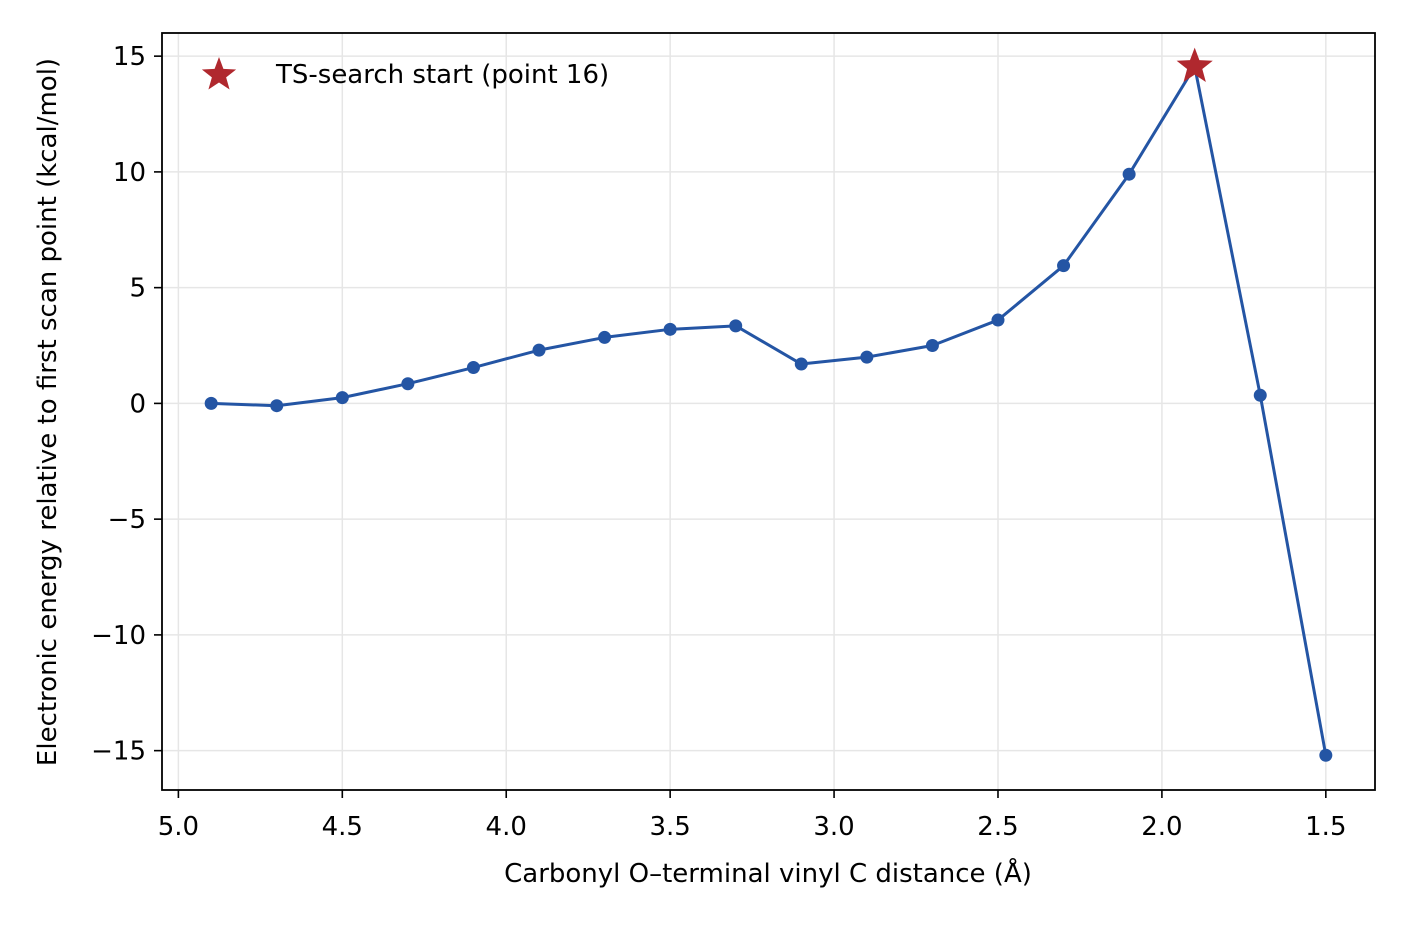 The width and height of the screenshot is (1408, 928). I want to click on x-axis-label: Carbonyl O–terminal vinyl C distance (Å), so click(768, 873).